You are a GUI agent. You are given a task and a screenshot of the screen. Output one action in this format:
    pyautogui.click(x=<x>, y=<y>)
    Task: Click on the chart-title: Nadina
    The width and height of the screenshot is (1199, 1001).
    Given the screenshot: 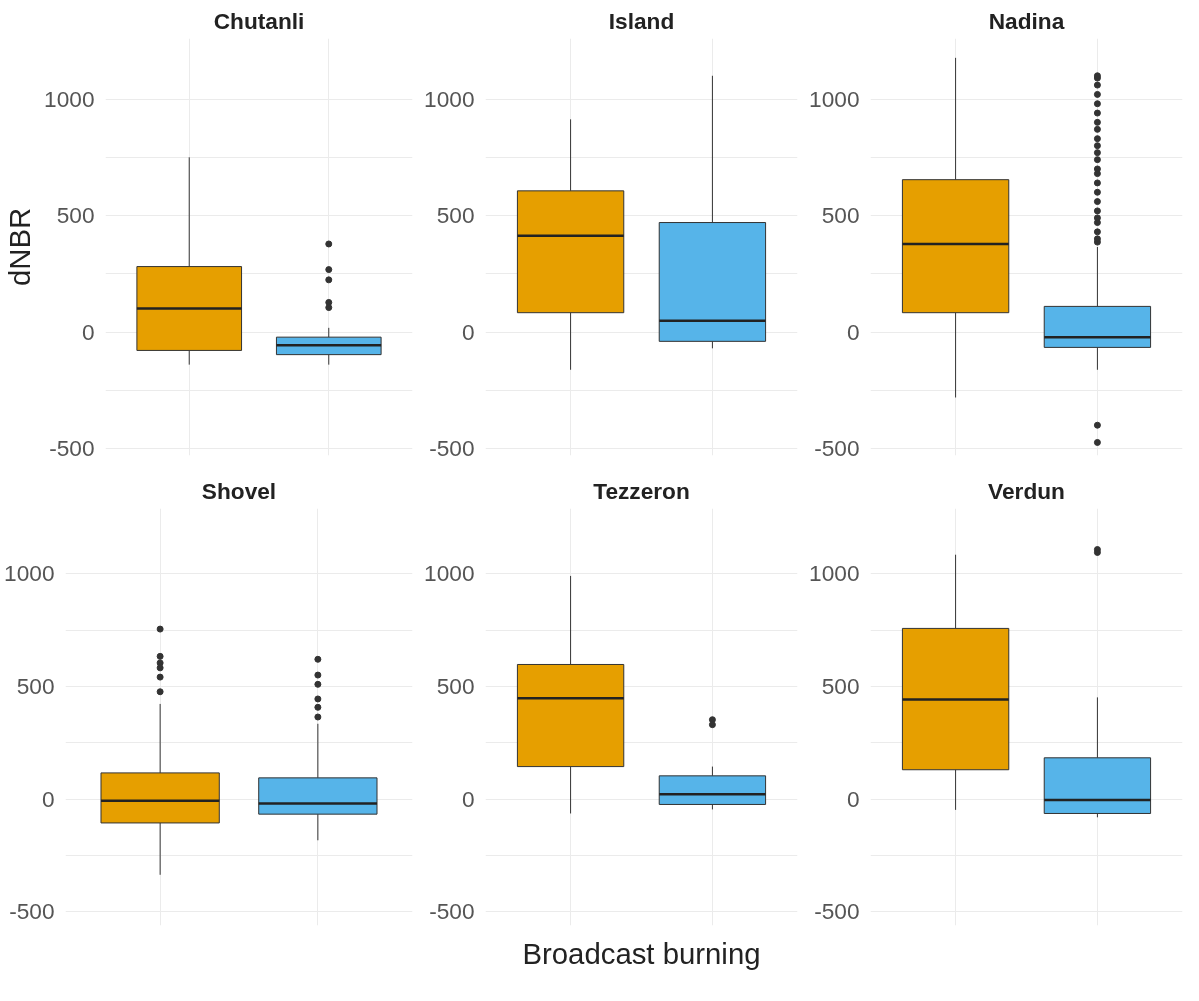 What is the action you would take?
    pyautogui.click(x=1026, y=20)
    